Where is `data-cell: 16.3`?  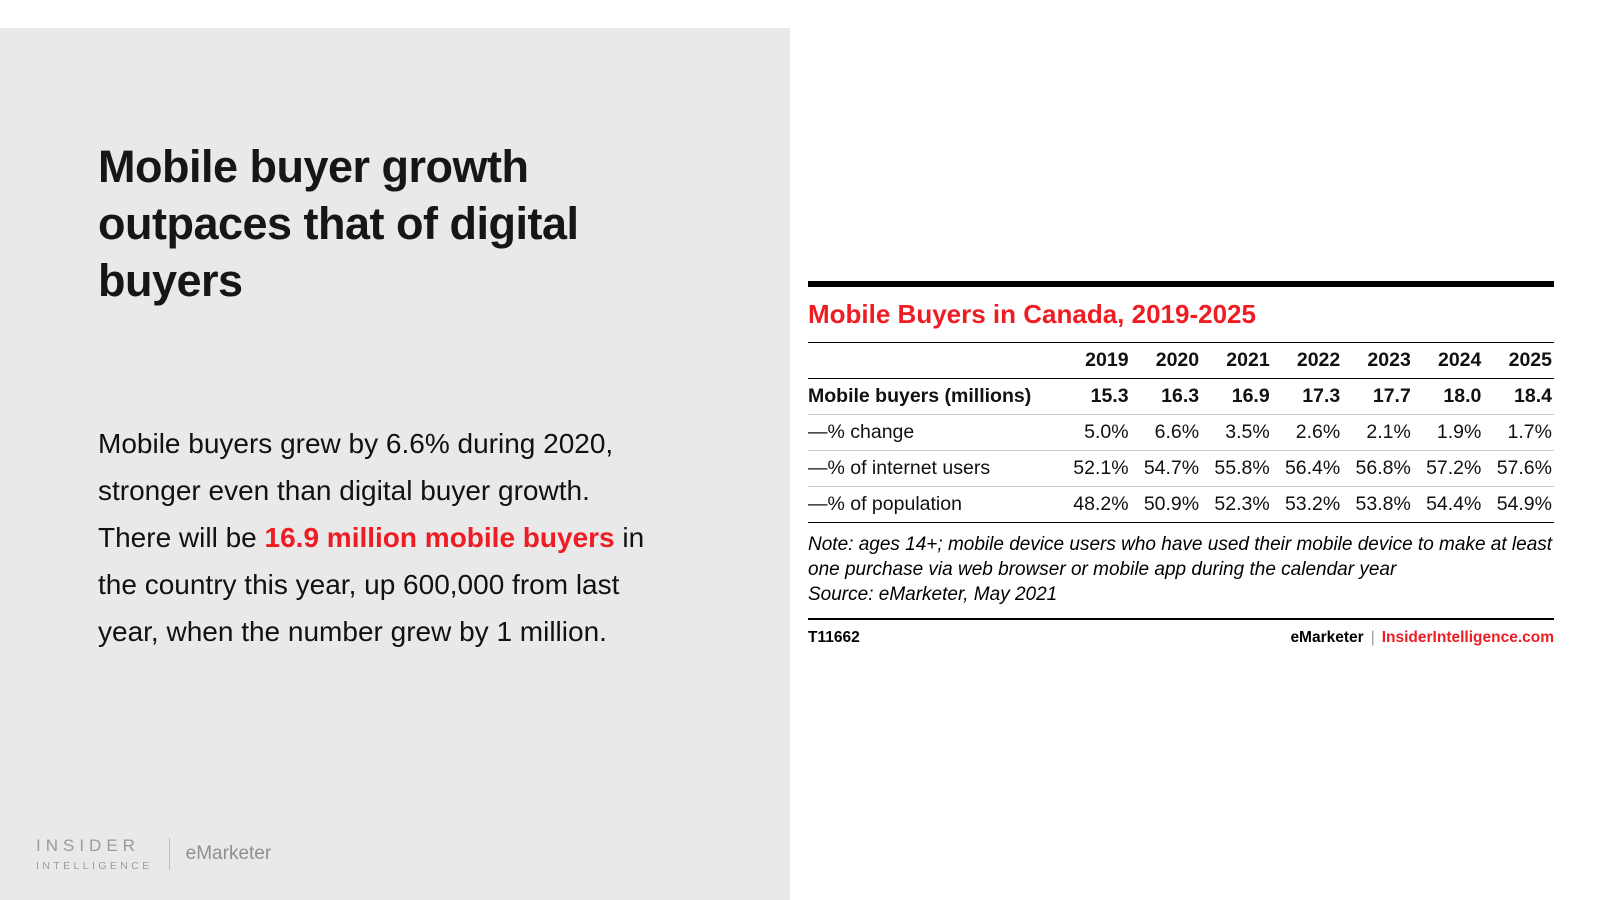 data-cell: 16.3 is located at coordinates (1166, 396).